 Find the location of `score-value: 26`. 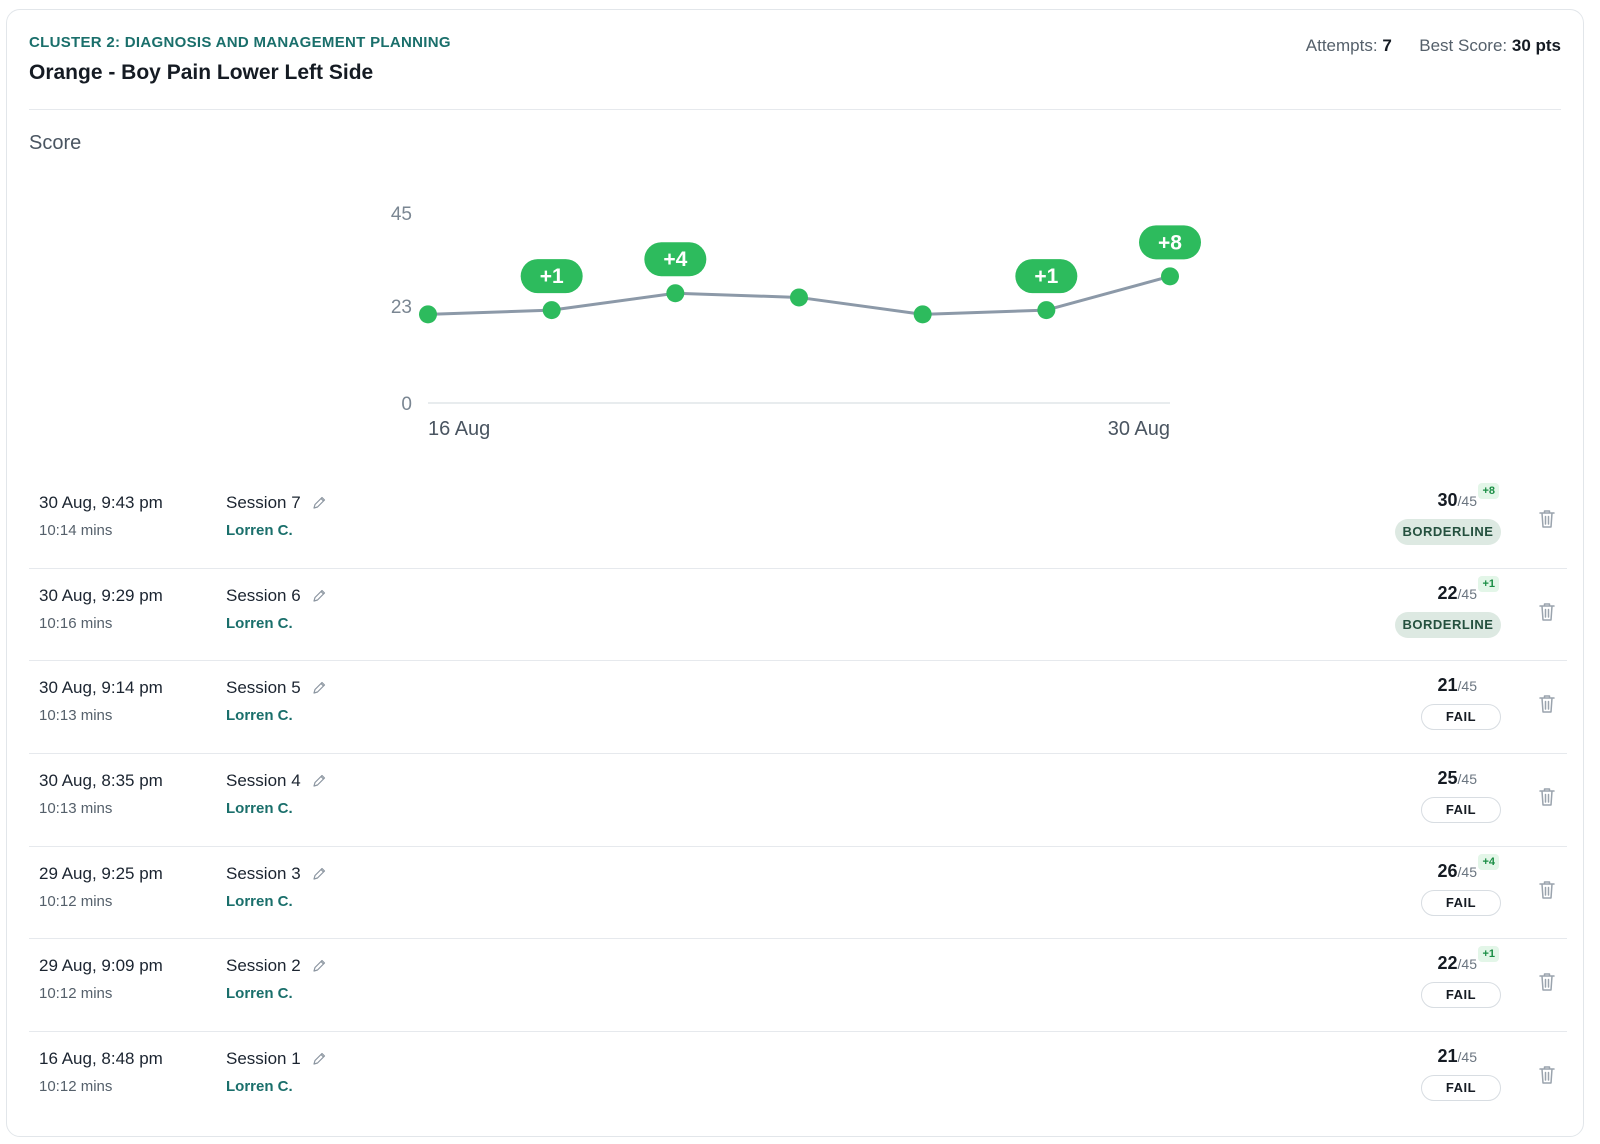

score-value: 26 is located at coordinates (1447, 870).